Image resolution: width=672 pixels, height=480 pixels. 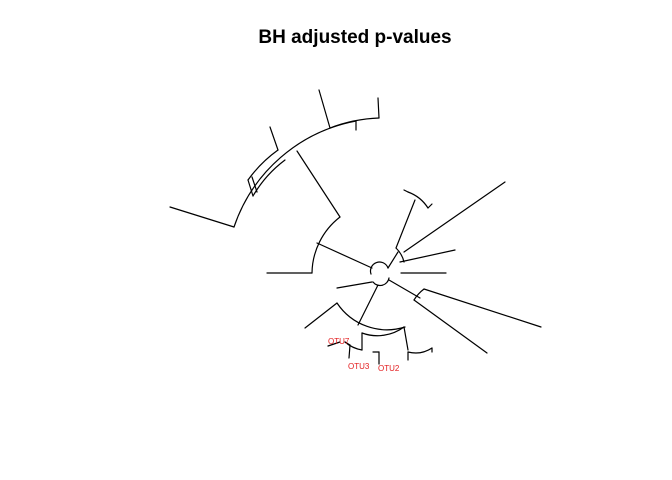 I want to click on tip-label-otu2: OTU2, so click(x=389, y=368).